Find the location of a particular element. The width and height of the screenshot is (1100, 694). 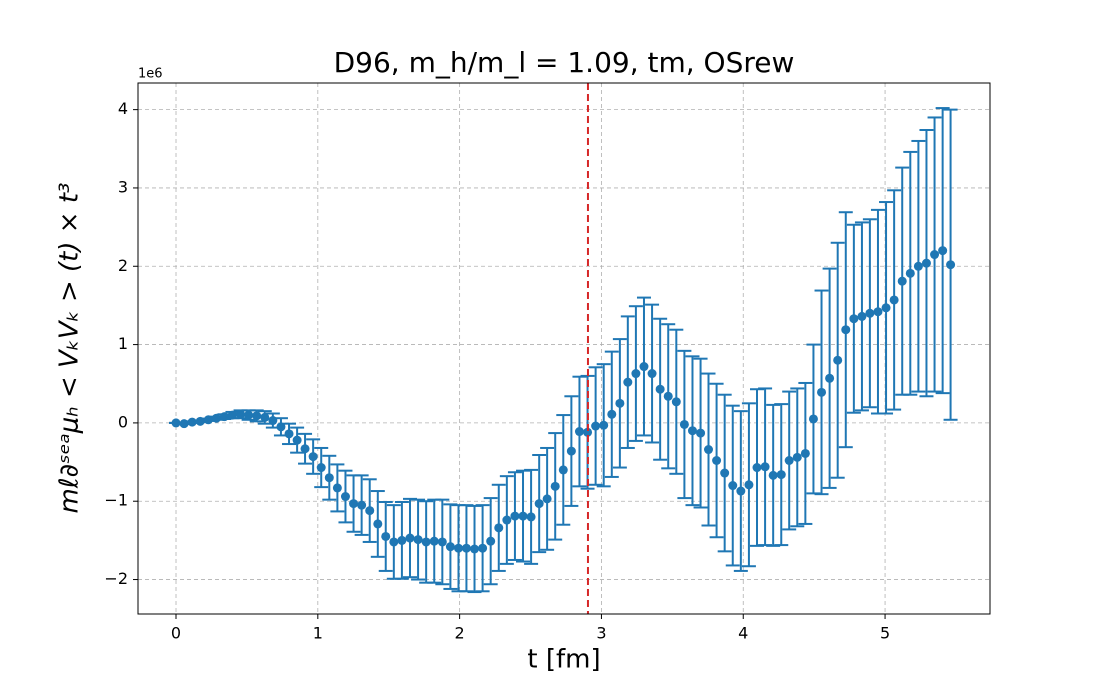

x-tick-label: 1 is located at coordinates (318, 633).